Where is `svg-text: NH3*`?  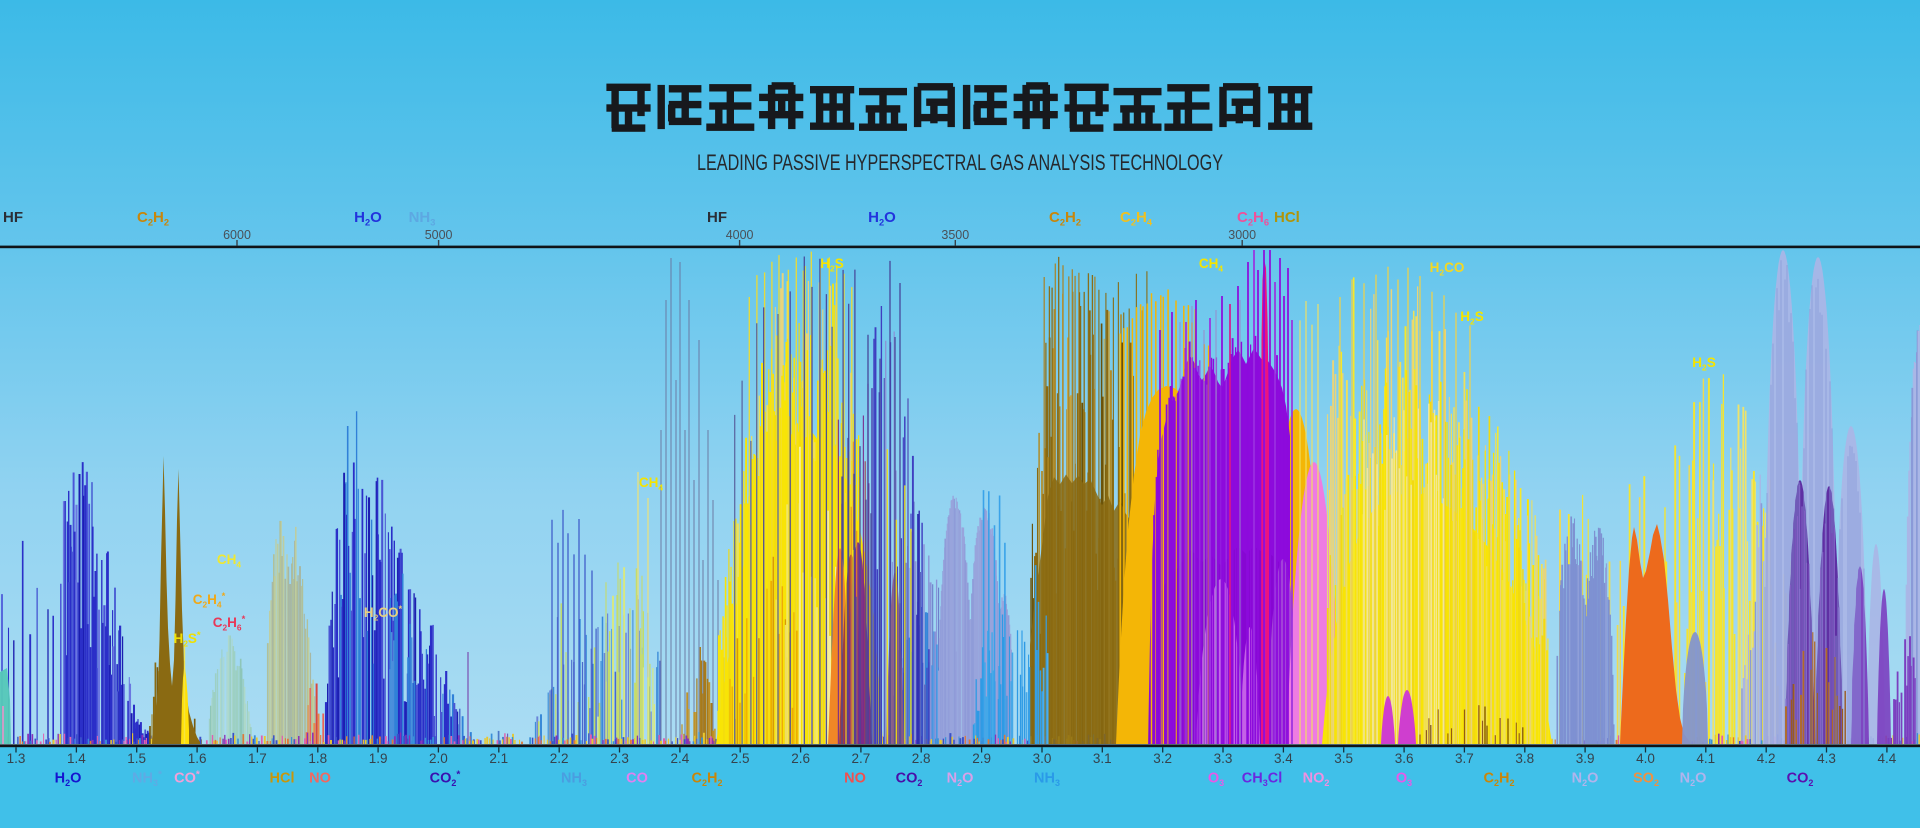
svg-text: NH3* is located at coordinates (147, 779).